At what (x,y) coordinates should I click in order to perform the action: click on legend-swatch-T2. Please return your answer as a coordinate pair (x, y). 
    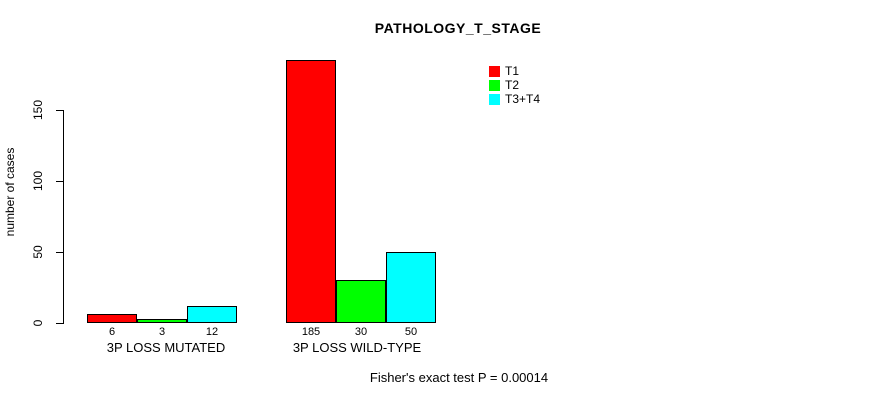
    Looking at the image, I should click on (494, 85).